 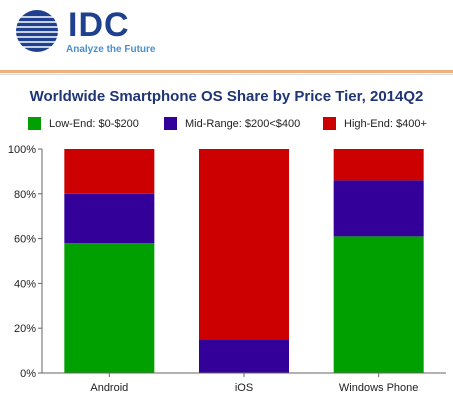 What do you see at coordinates (109, 388) in the screenshot?
I see `x-tick-label: Android` at bounding box center [109, 388].